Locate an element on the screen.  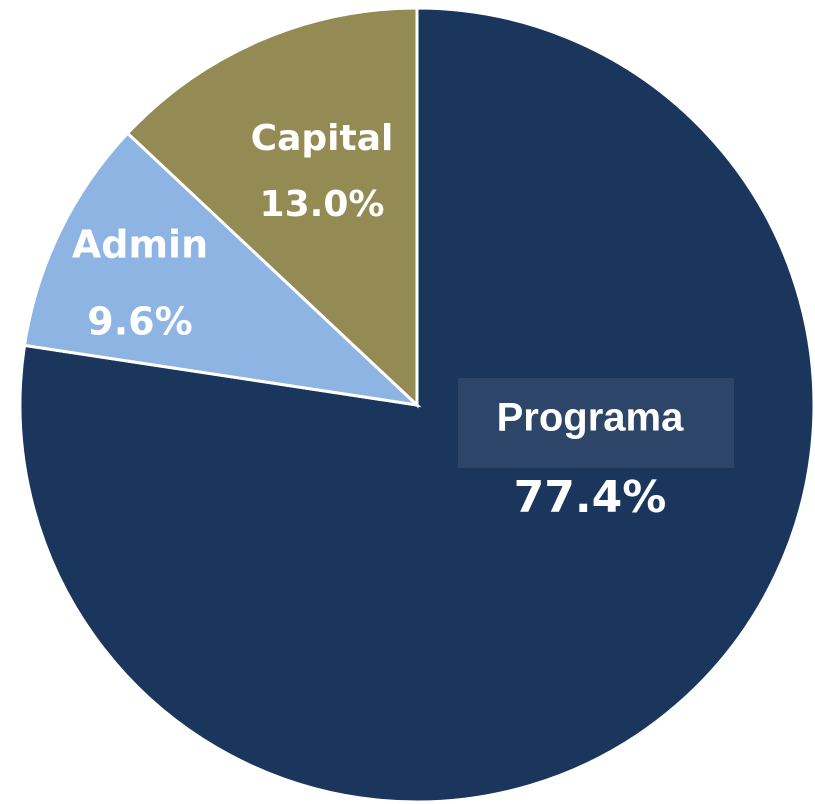
slice-label: Programa is located at coordinates (590, 418).